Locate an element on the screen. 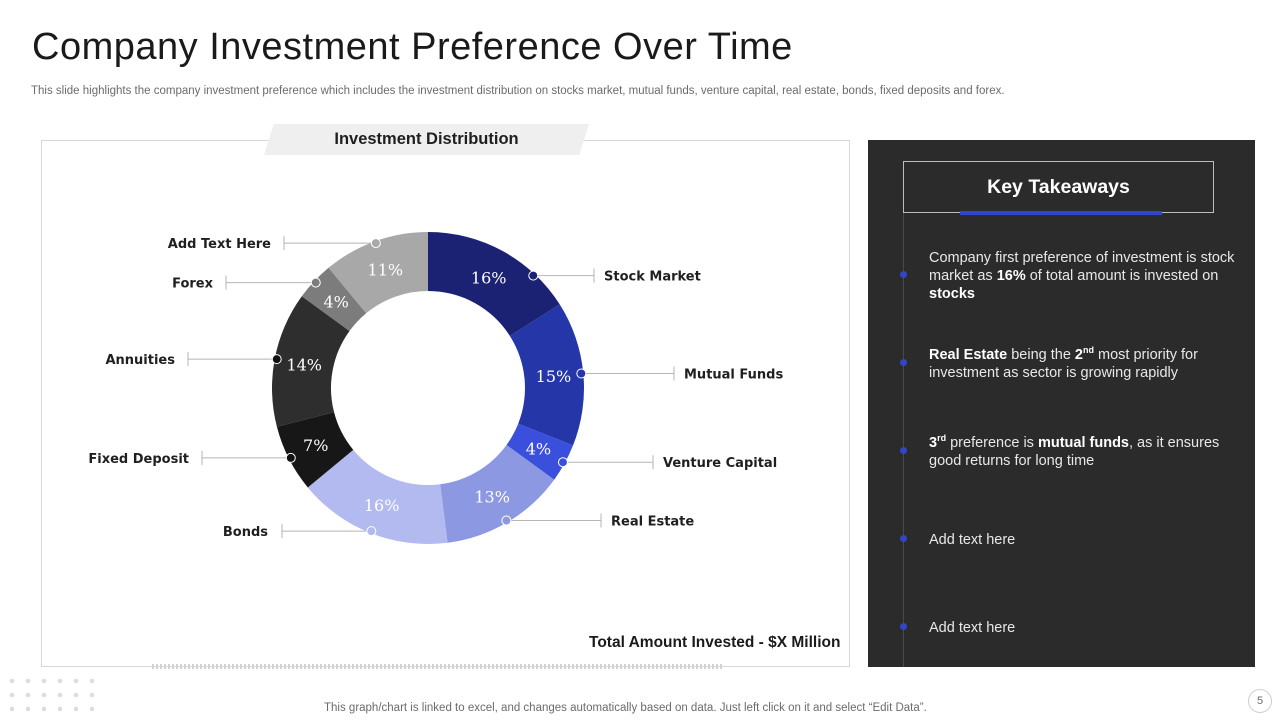  slice-value-label: 15% is located at coordinates (554, 376).